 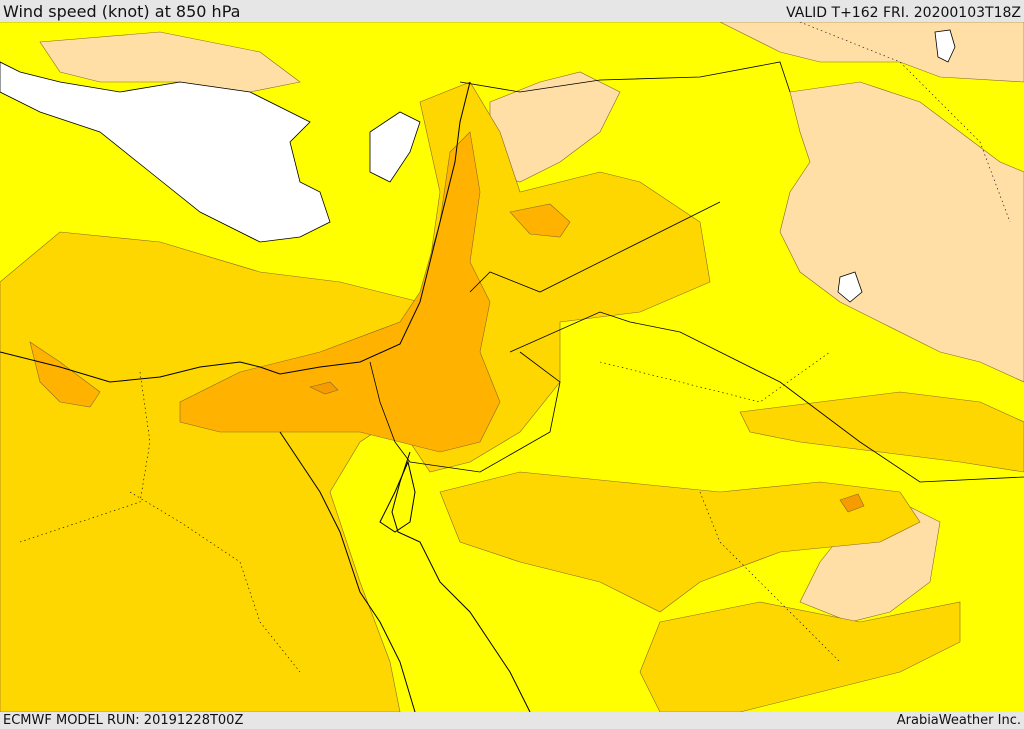 I want to click on strongest-wind-spot, so click(x=324, y=388).